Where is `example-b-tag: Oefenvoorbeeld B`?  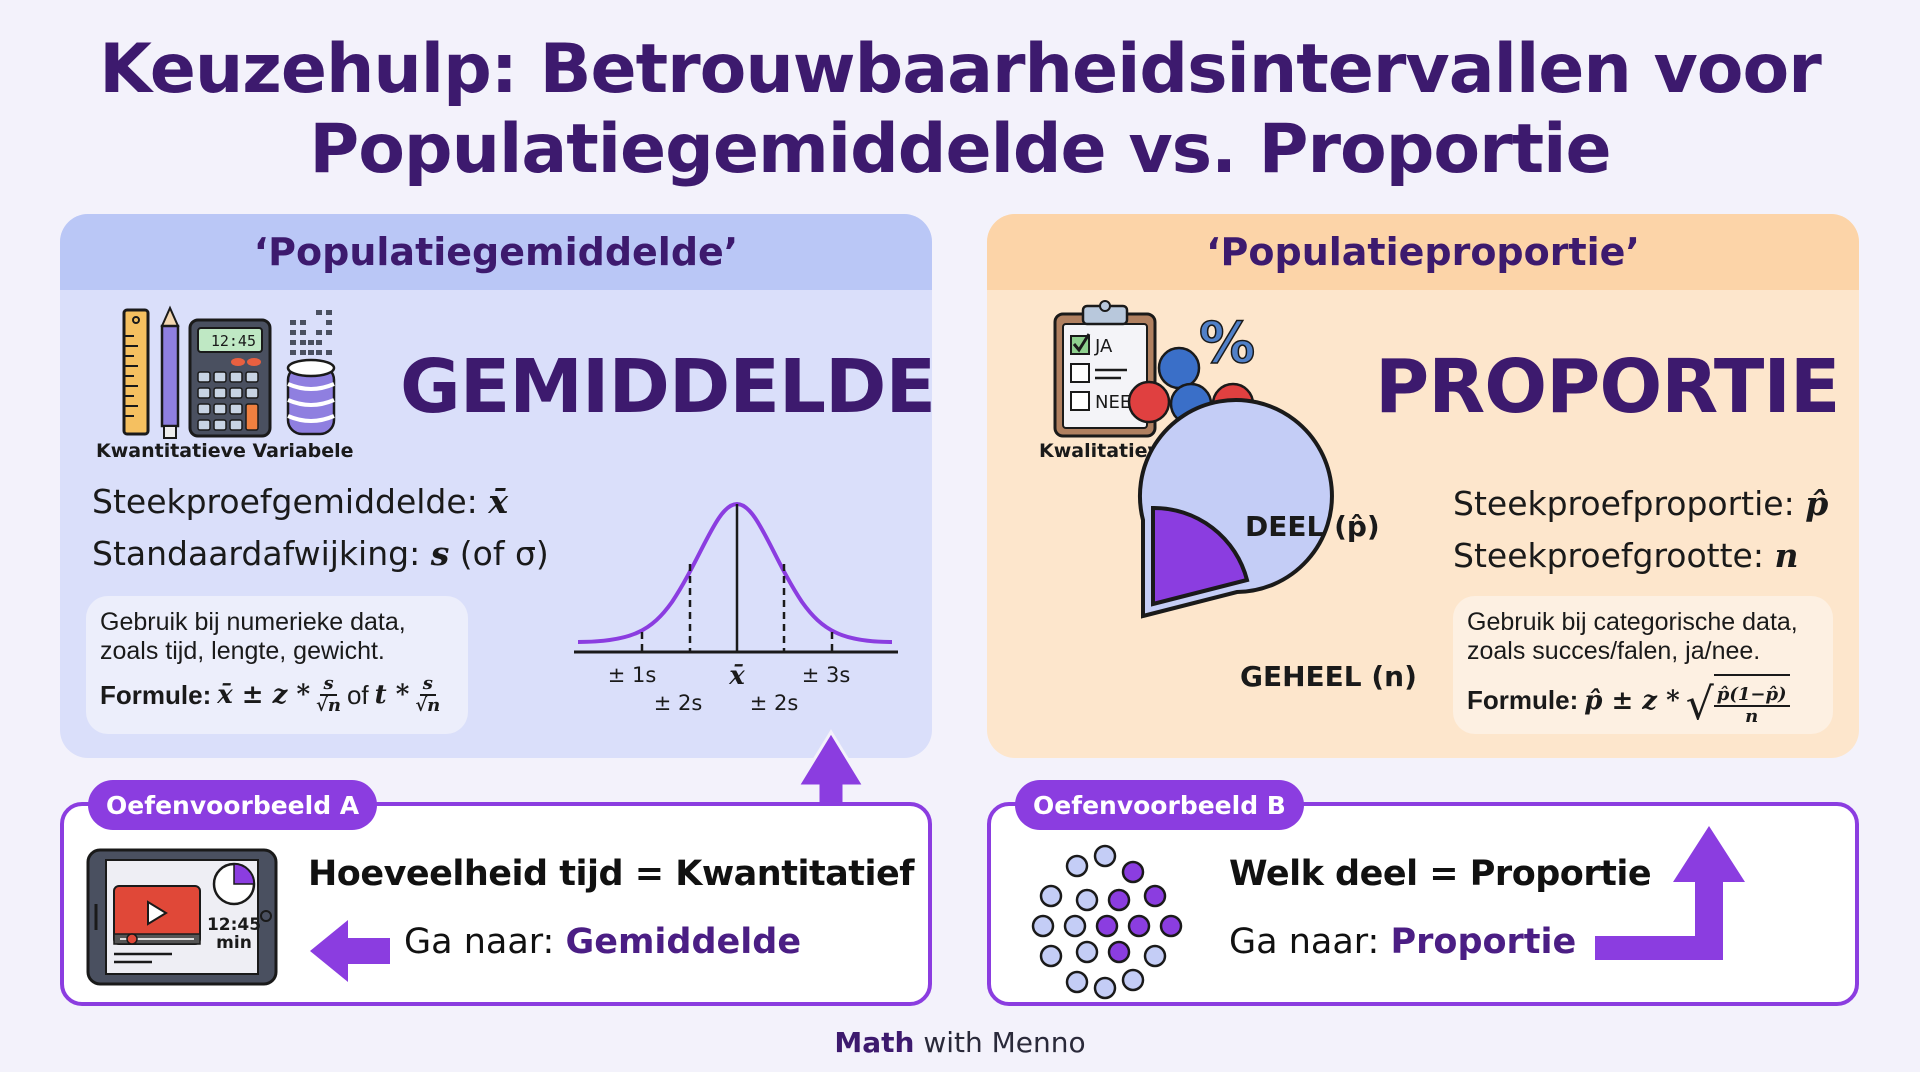 example-b-tag: Oefenvoorbeeld B is located at coordinates (1159, 805).